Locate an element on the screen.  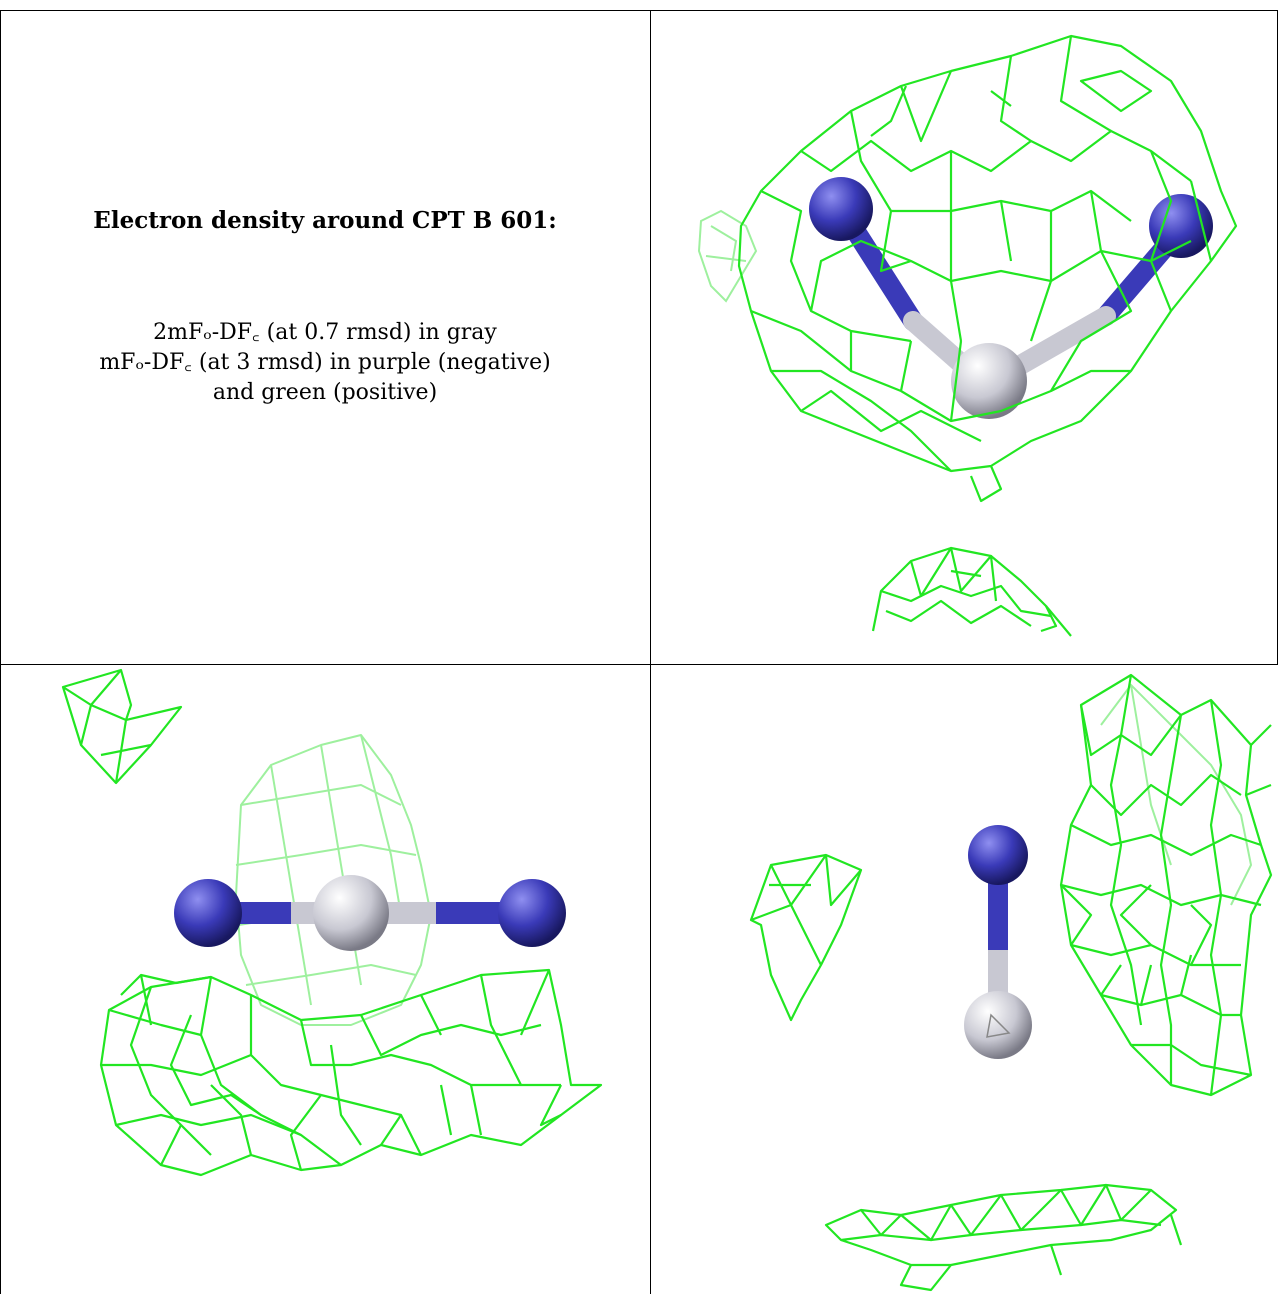
caption-line-colors: and green (positive) is located at coordinates (325, 392).